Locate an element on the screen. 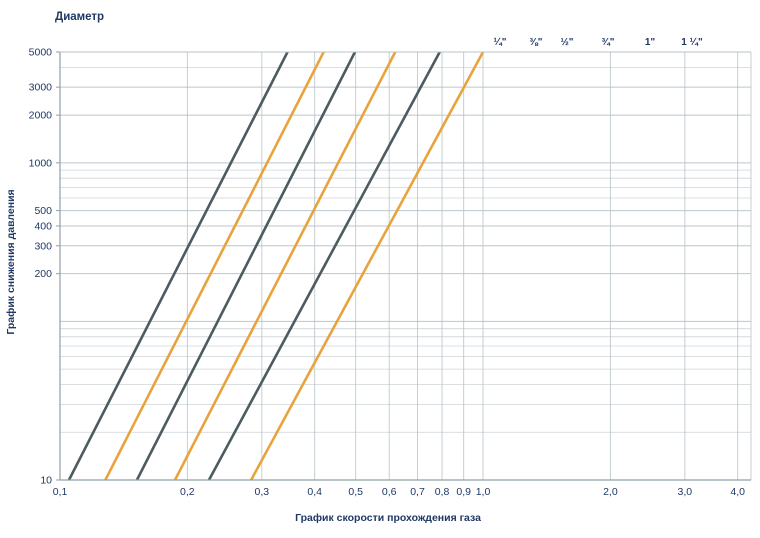 This screenshot has height=538, width=760. x-tick-label: 4,0 is located at coordinates (737, 492).